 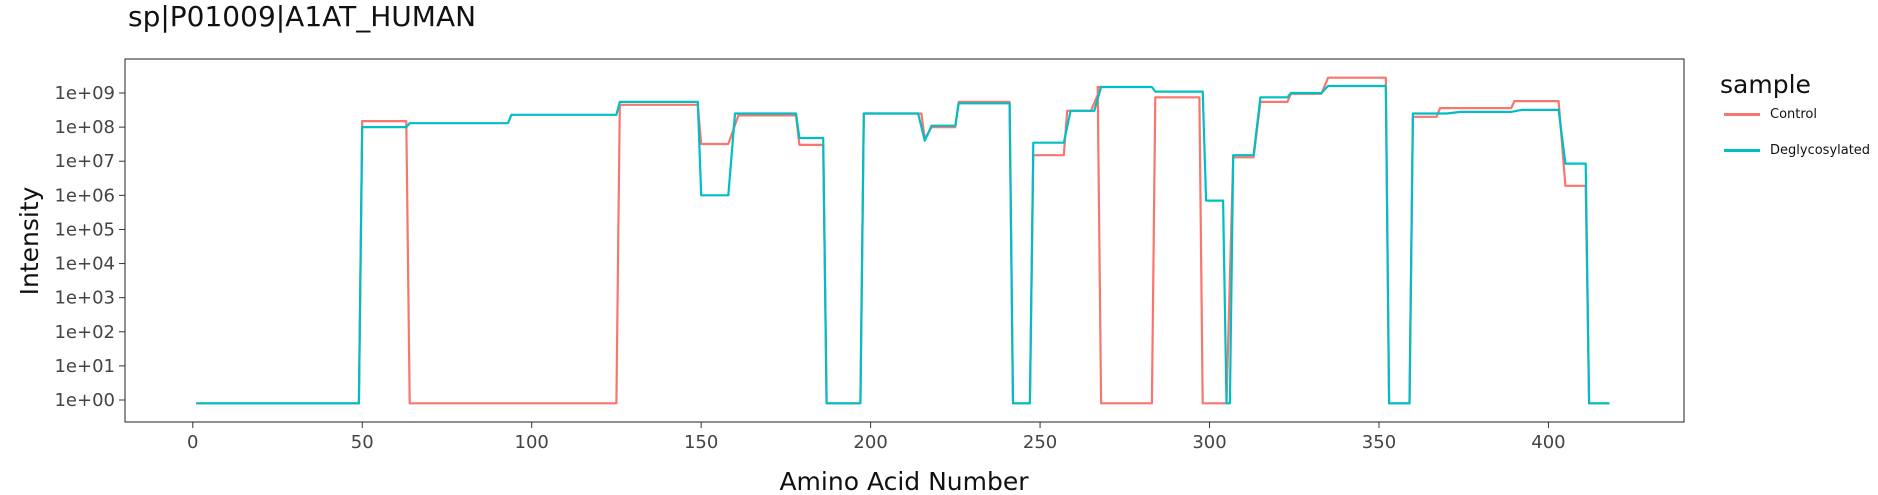 What do you see at coordinates (29, 240) in the screenshot?
I see `y-axis-label: Intensity` at bounding box center [29, 240].